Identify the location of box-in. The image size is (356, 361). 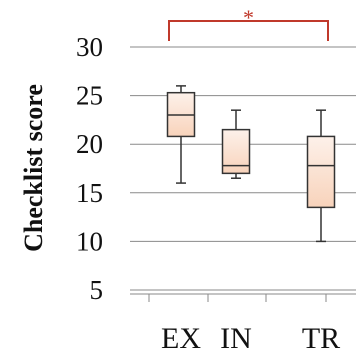
(236, 151).